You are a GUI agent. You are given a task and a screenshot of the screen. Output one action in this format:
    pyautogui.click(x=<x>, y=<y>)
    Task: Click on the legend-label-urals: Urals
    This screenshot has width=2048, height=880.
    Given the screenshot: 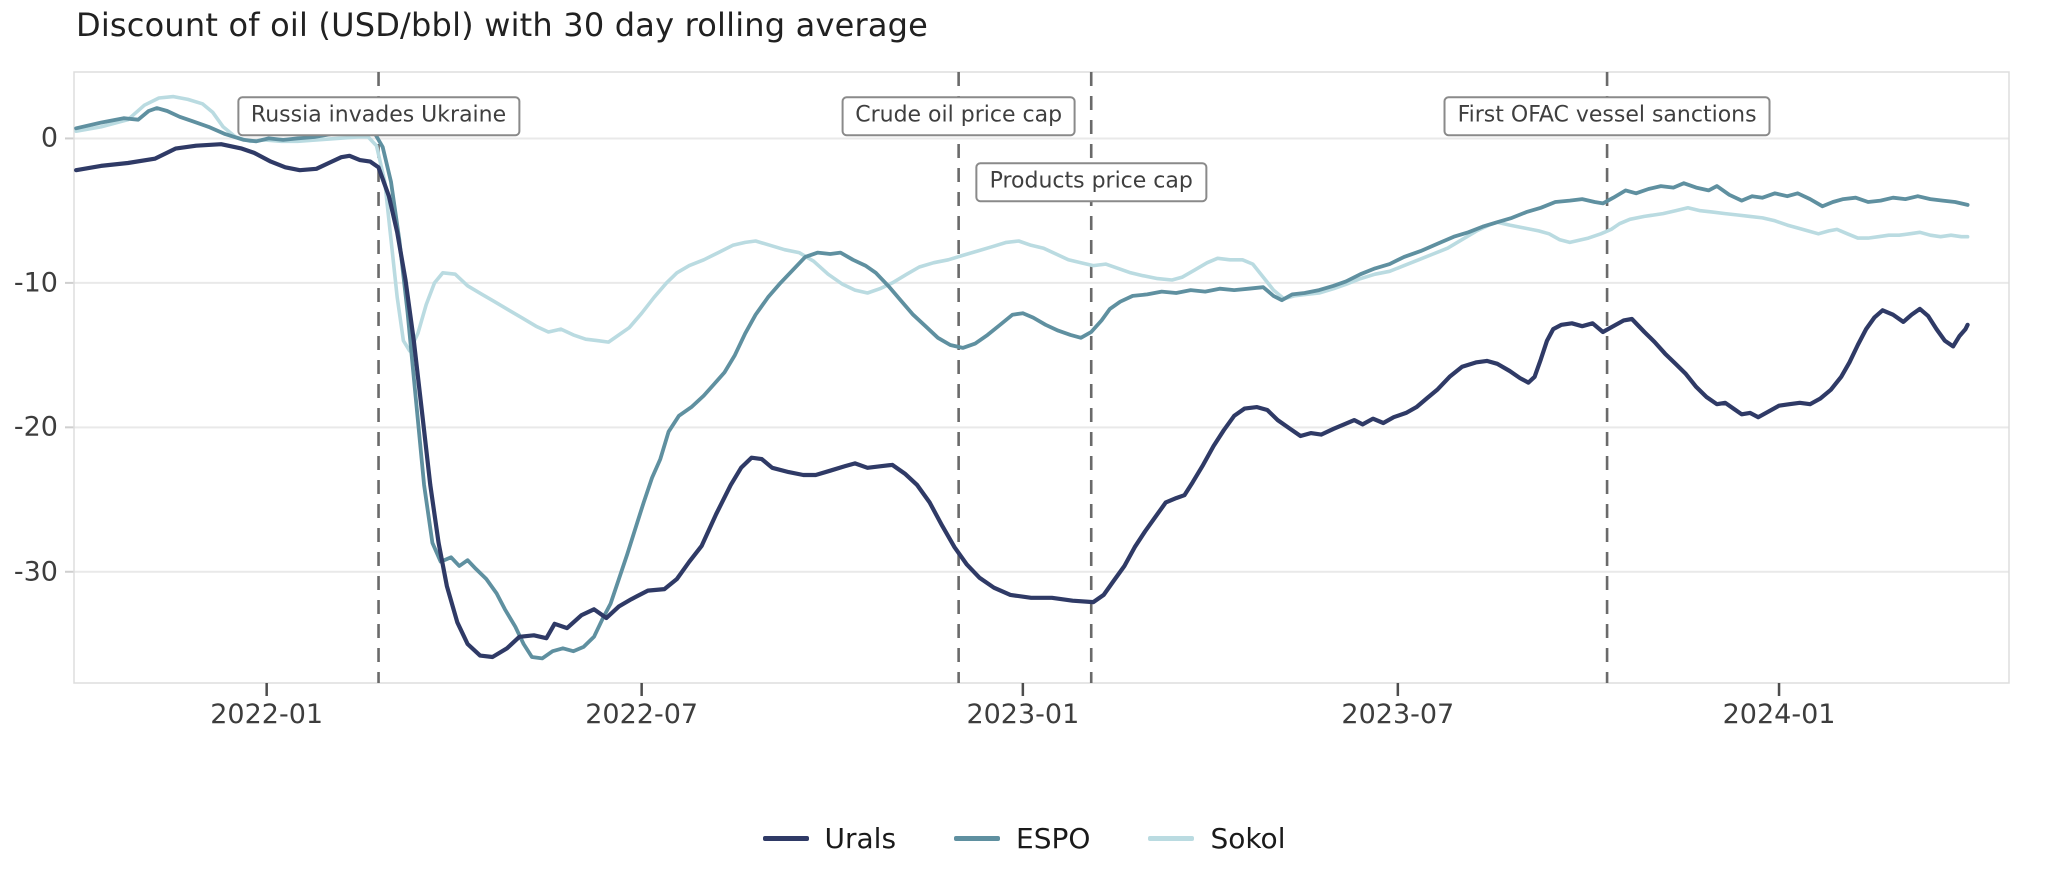 What is the action you would take?
    pyautogui.click(x=860, y=838)
    